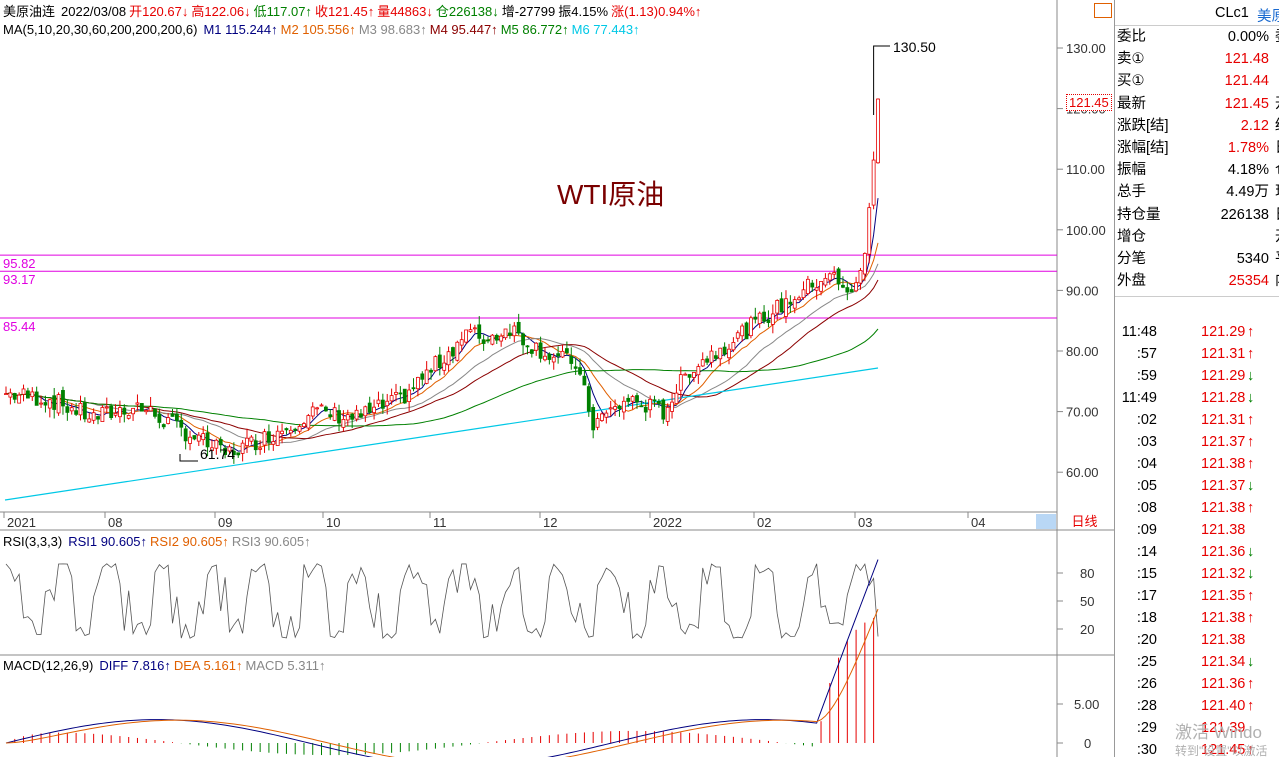  I want to click on quote-row-value: 121.44, so click(1246, 81).